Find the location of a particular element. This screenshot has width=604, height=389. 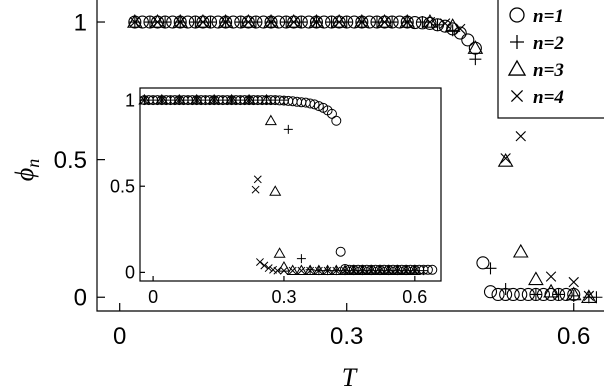

legend-label: n=3 is located at coordinates (548, 70).